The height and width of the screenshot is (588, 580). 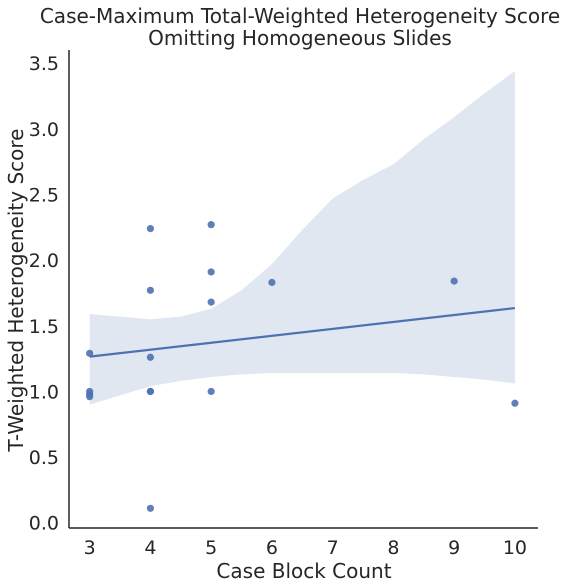 I want to click on y-tick-label: 1.0, so click(x=44, y=392).